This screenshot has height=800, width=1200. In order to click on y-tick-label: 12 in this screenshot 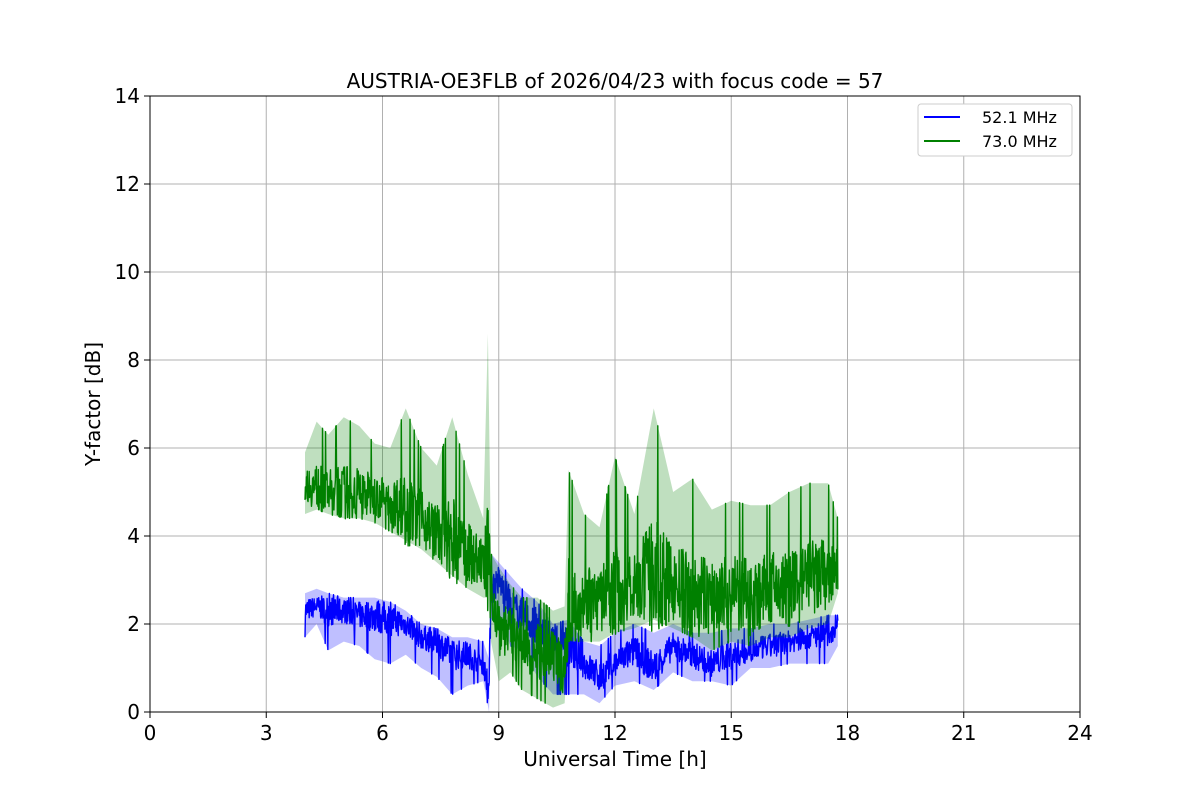, I will do `click(127, 184)`.